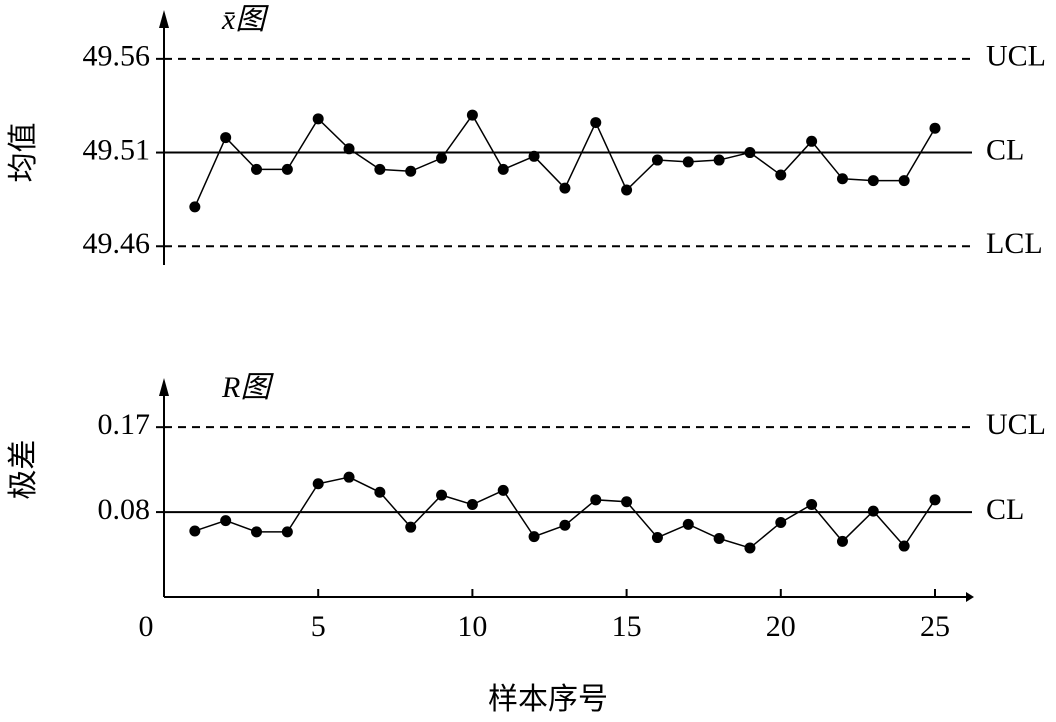  What do you see at coordinates (935, 626) in the screenshot?
I see `x-tick-label: 25` at bounding box center [935, 626].